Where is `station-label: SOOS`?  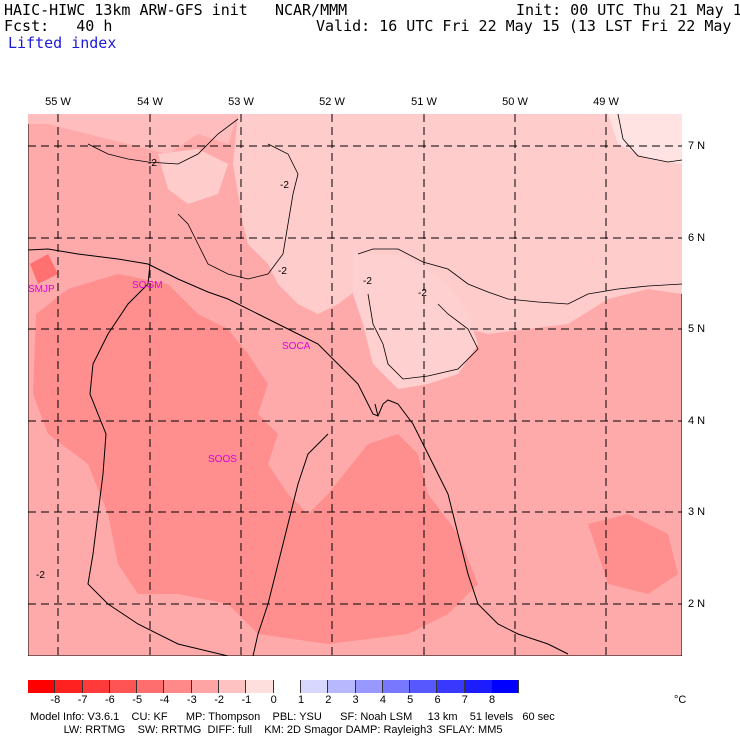 station-label: SOOS is located at coordinates (222, 459).